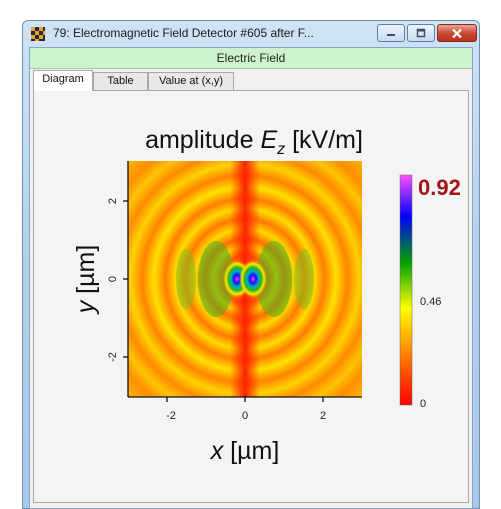 Image resolution: width=501 pixels, height=509 pixels. I want to click on y-axis-label-unit: [µm], so click(86, 273).